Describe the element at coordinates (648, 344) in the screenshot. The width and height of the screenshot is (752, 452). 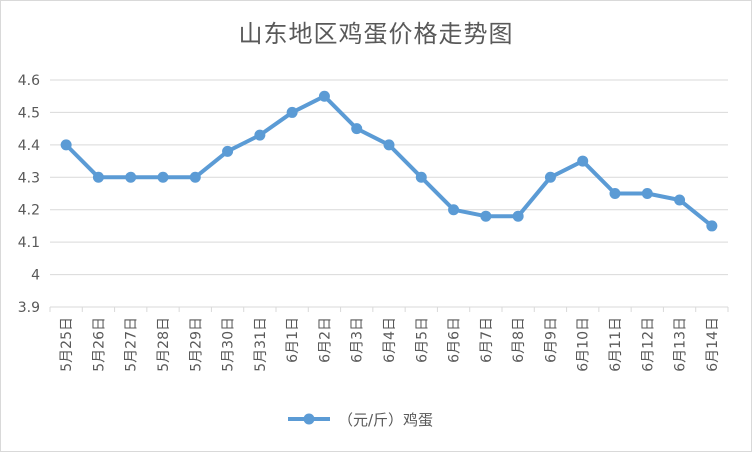
I see `x-tick-label: 6月12日` at that location.